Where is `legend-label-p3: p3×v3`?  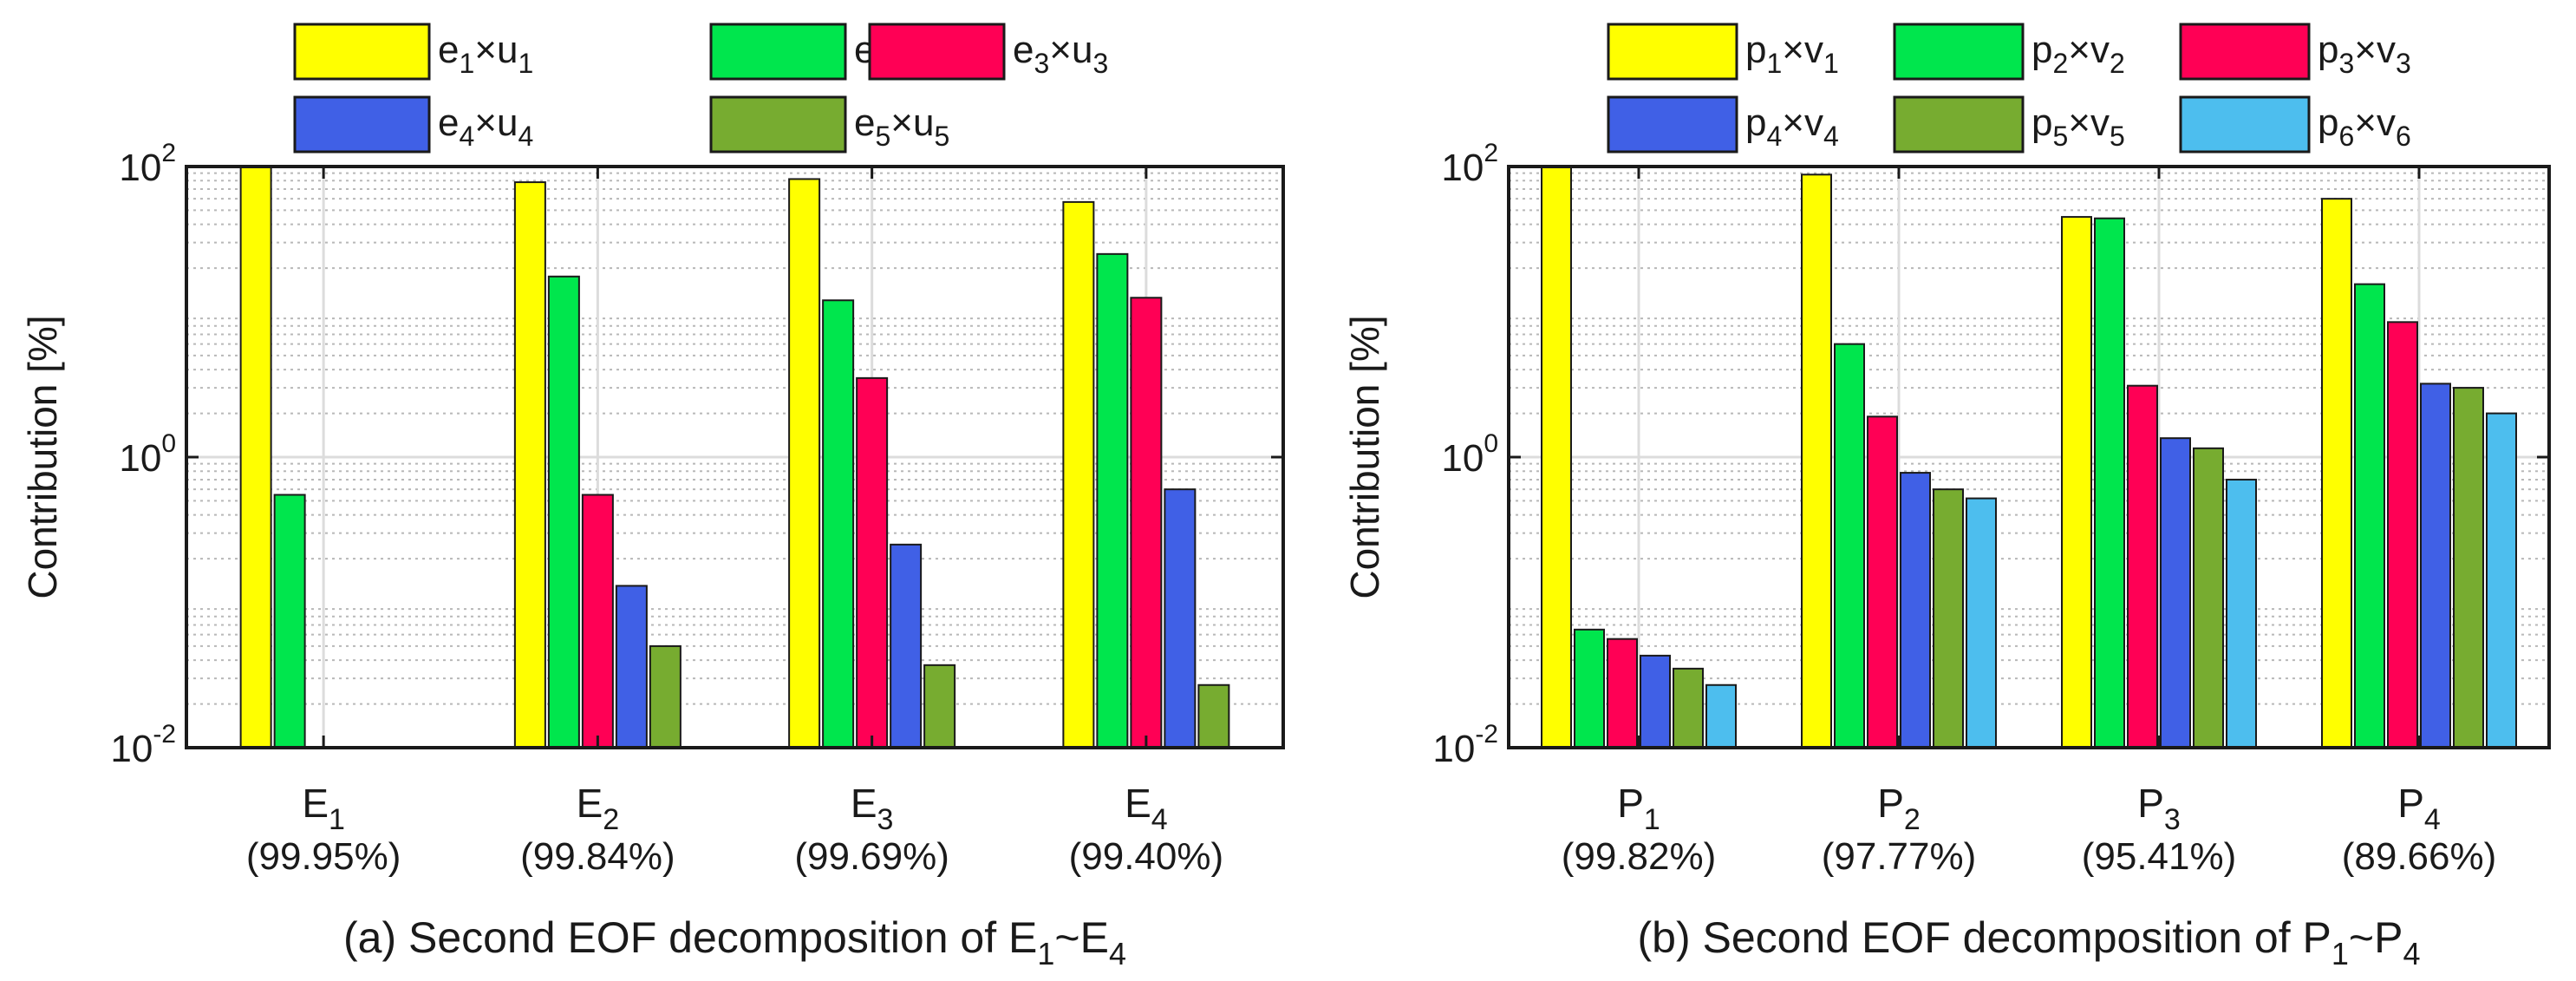 legend-label-p3: p3×v3 is located at coordinates (2364, 54).